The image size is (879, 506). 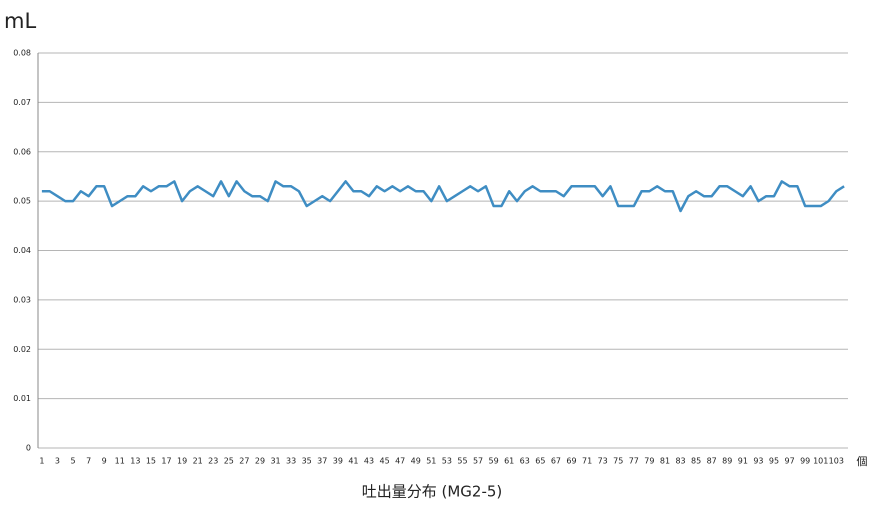 I want to click on y-tick-label: 0.06, so click(x=22, y=151).